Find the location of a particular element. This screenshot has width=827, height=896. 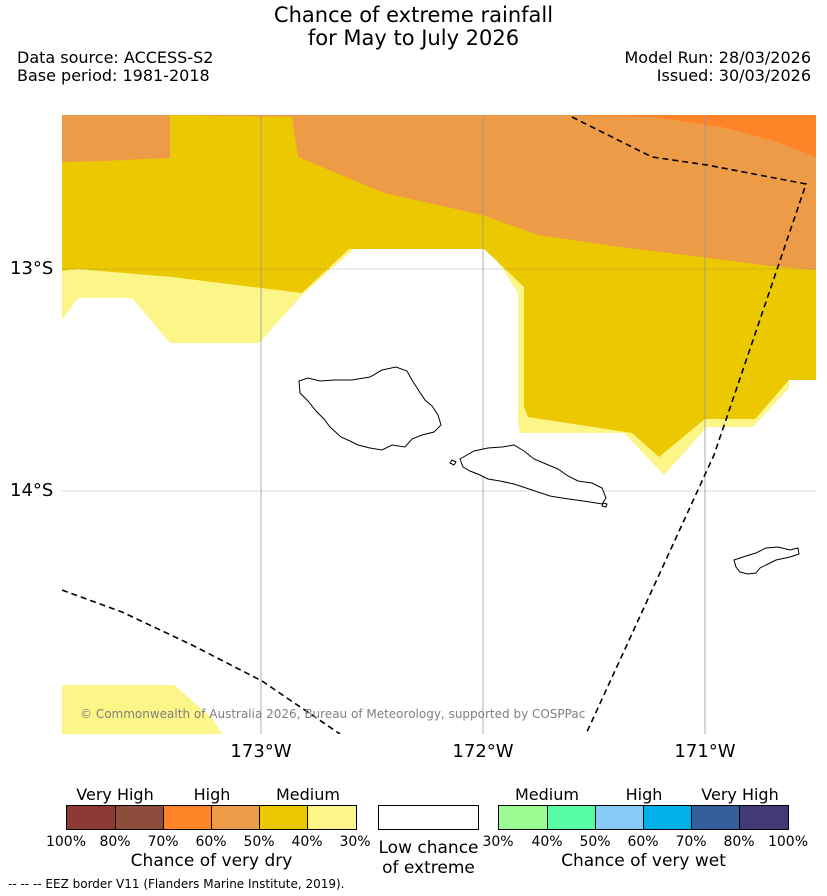

low-chance-label-line1: Low chance is located at coordinates (428, 848).